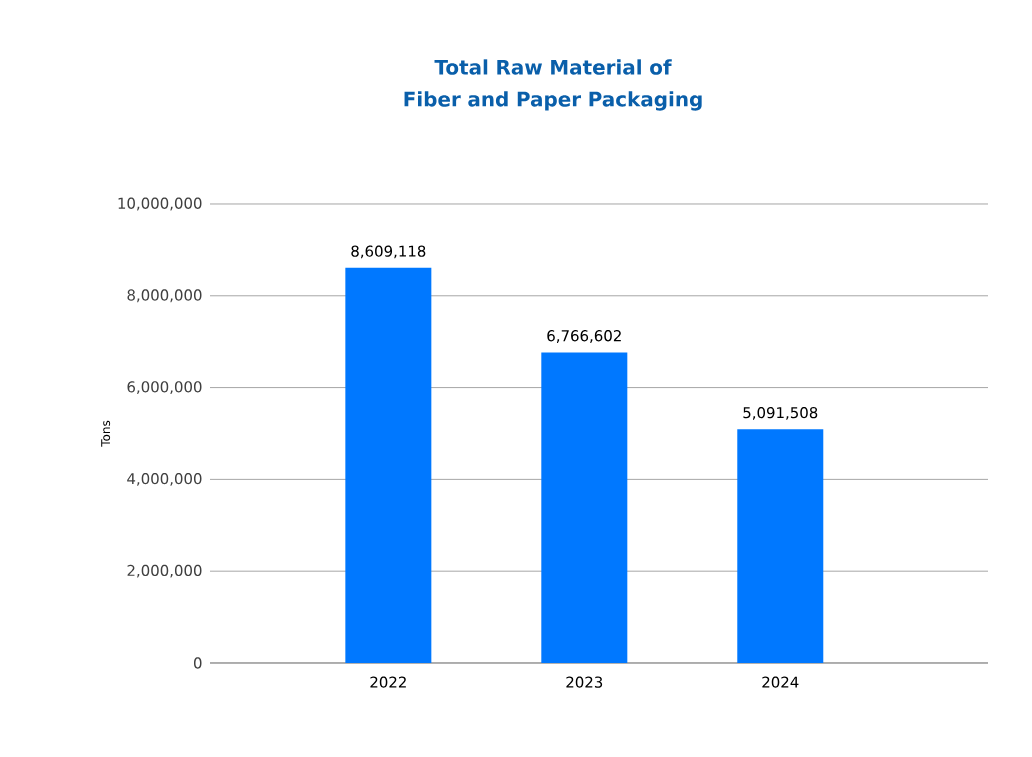 This screenshot has width=1032, height=757. I want to click on data-label: 8,609,118, so click(388, 252).